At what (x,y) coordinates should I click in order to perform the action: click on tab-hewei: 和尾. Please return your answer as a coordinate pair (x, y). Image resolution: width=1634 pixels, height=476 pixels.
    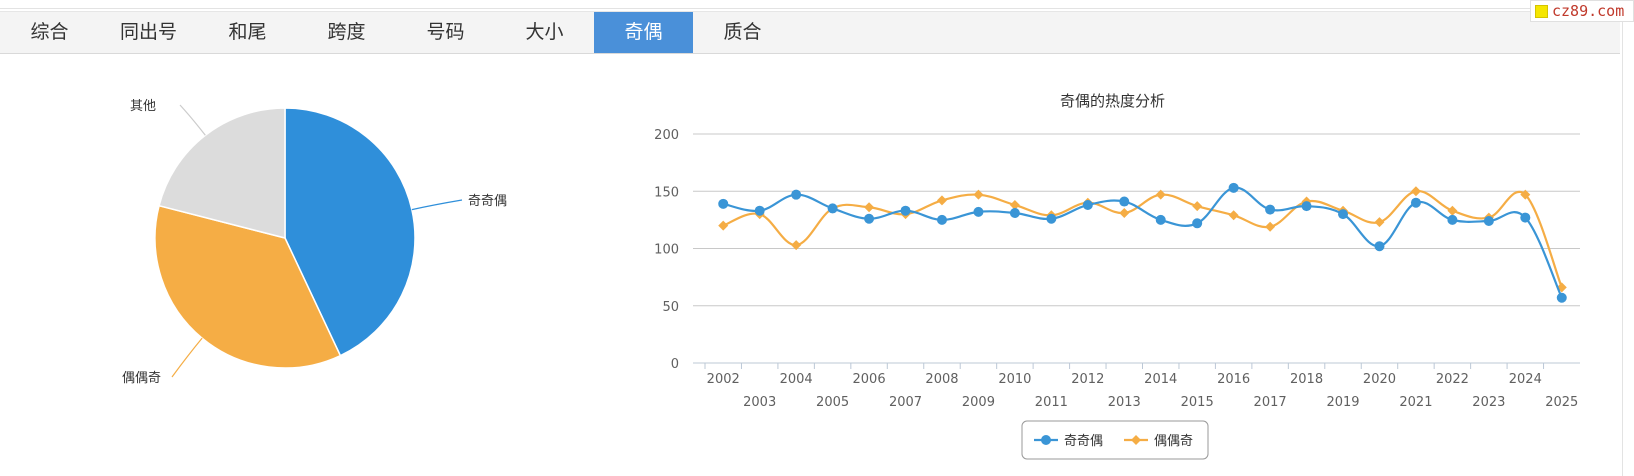
    Looking at the image, I should click on (247, 32).